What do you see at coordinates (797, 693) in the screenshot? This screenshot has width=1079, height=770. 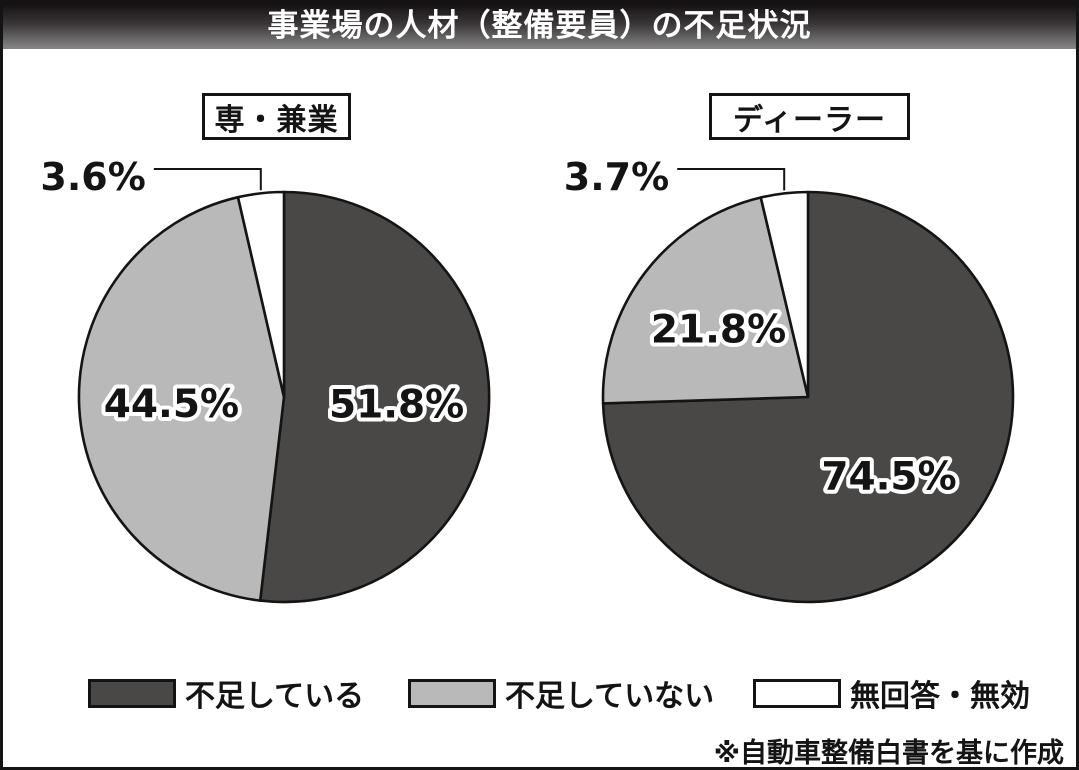 I see `legend-swatch-white` at bounding box center [797, 693].